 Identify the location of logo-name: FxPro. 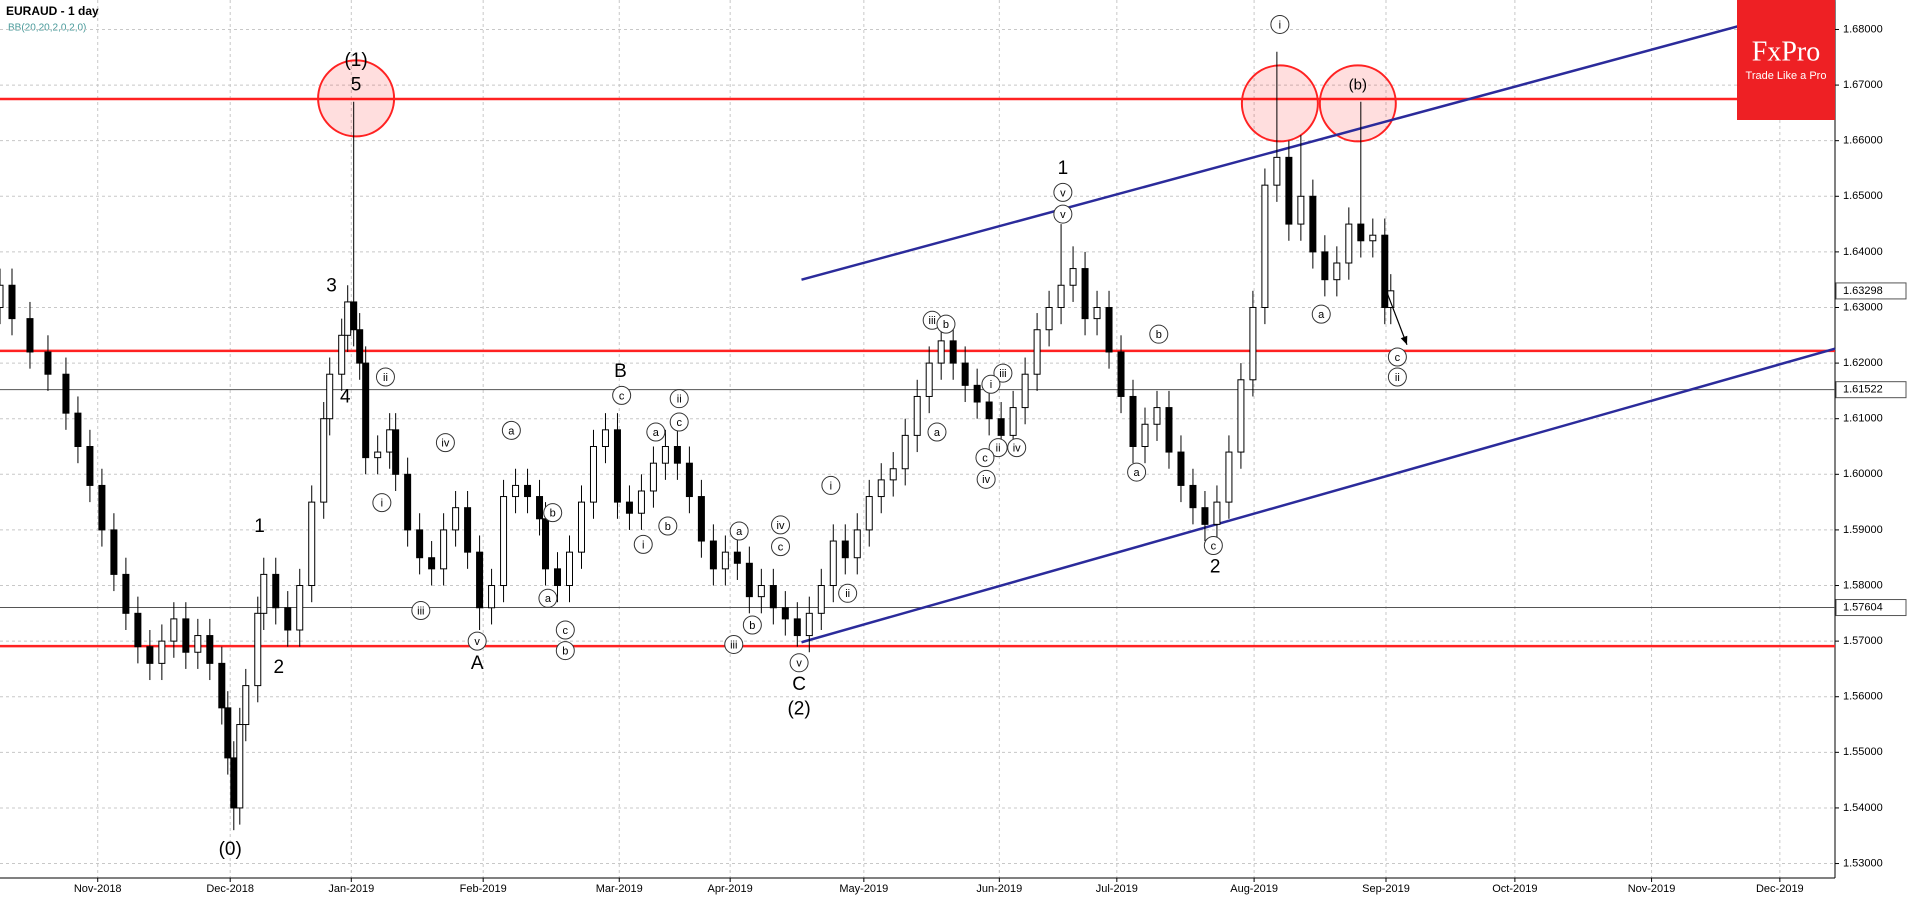
(1786, 51).